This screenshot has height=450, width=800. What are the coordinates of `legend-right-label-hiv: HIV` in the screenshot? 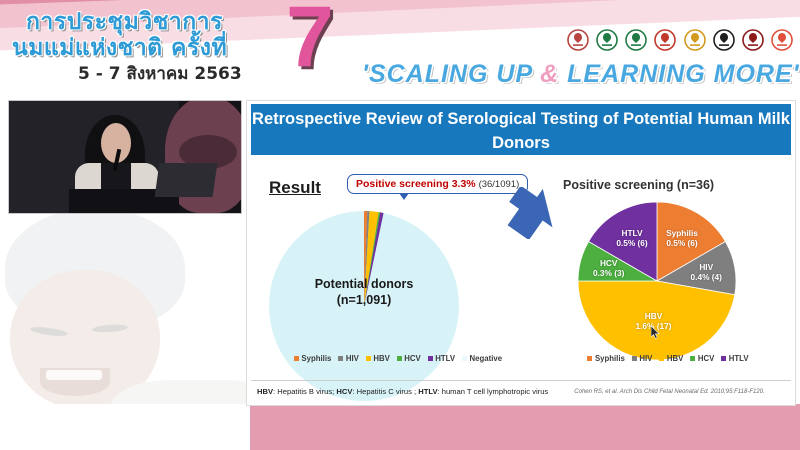 It's located at (646, 358).